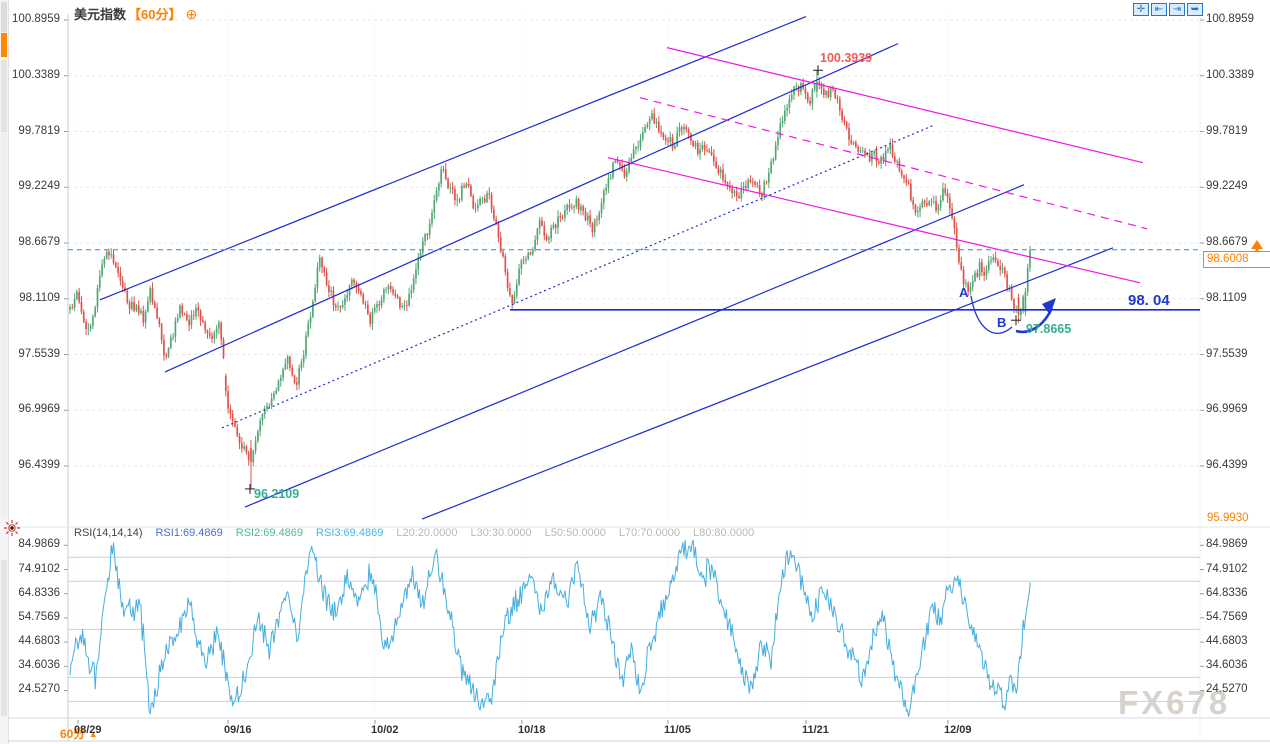 The image size is (1270, 744). I want to click on point-a-label: A, so click(964, 292).